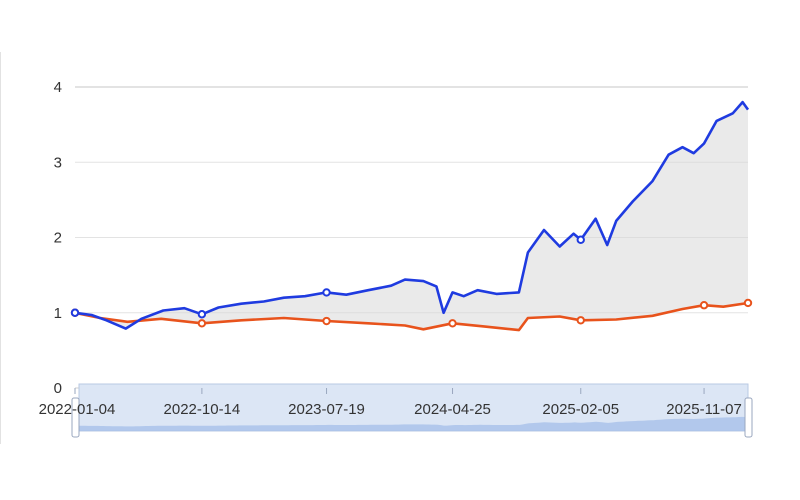 This screenshot has height=500, width=800. I want to click on datazoom-slider, so click(412, 410).